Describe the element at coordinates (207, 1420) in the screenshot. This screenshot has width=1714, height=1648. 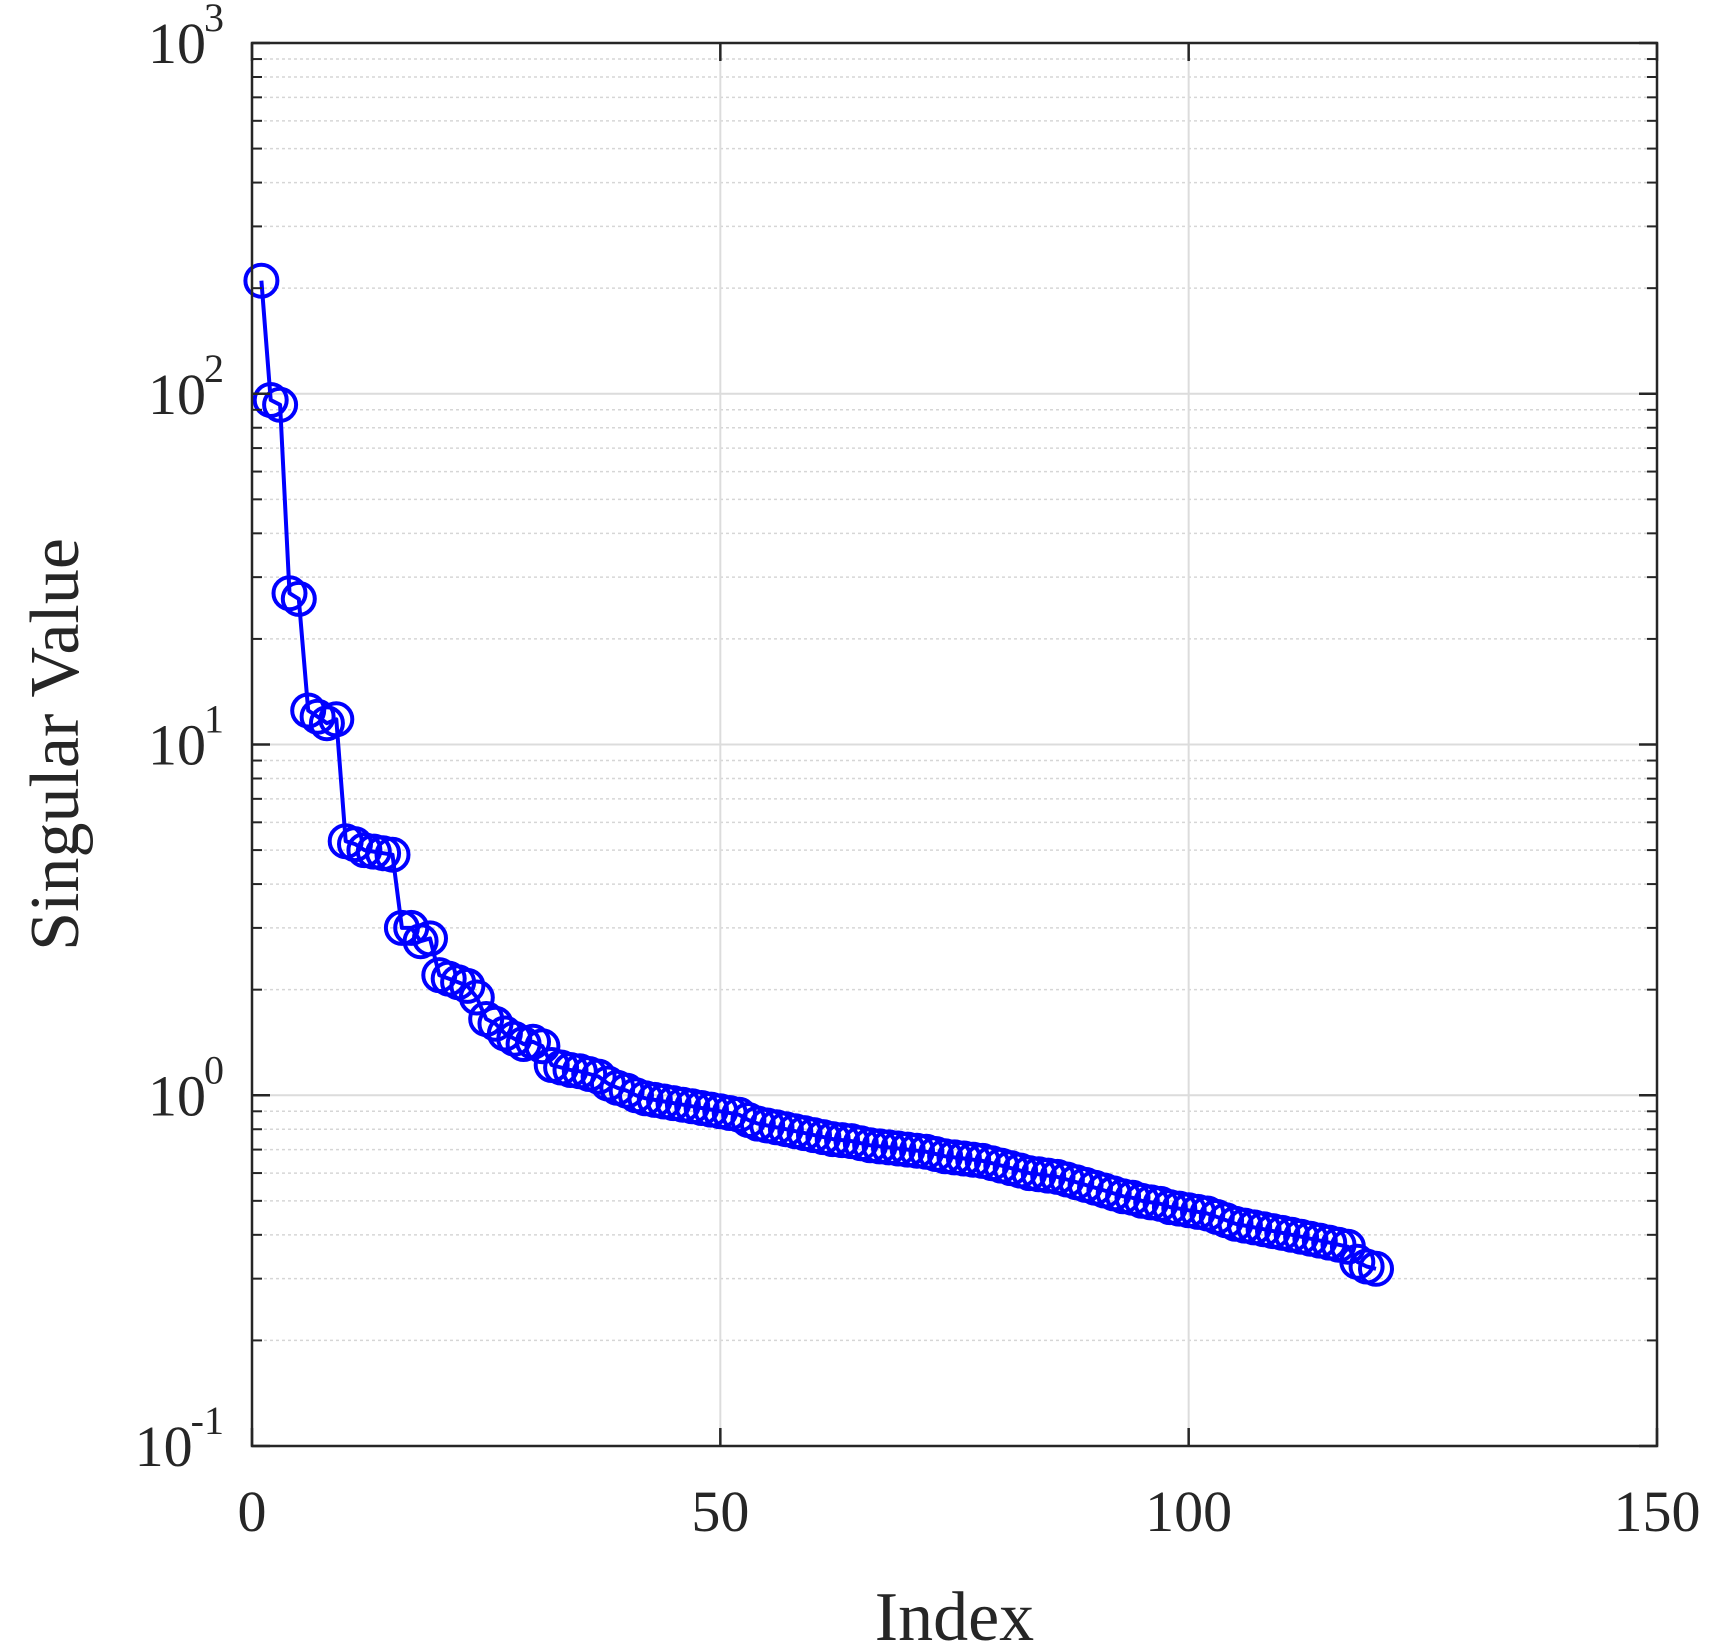
I see `y-tick-exponent: -1` at that location.